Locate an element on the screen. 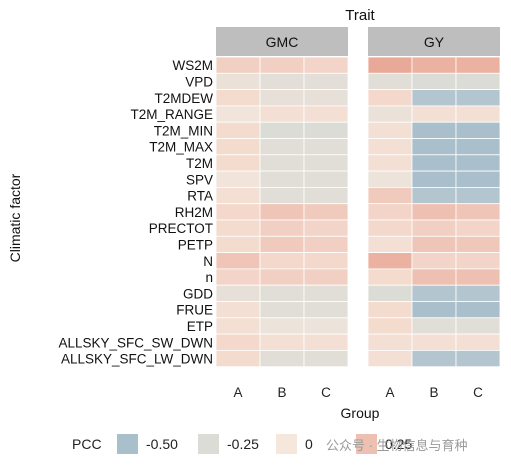  cell-gmc-t2m_min-a is located at coordinates (238, 130).